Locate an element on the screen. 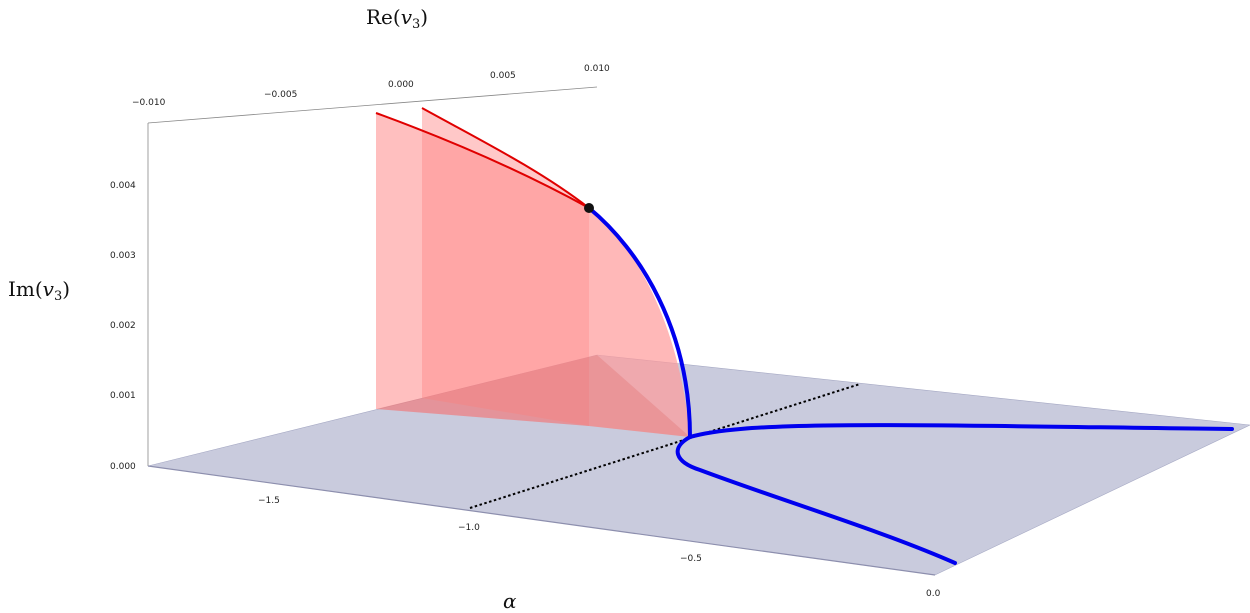 Image resolution: width=1250 pixels, height=613 pixels. axis-label-im-var: v is located at coordinates (49, 289).